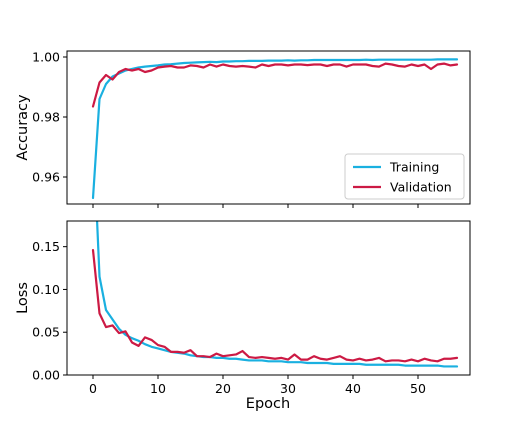  Describe the element at coordinates (46, 246) in the screenshot. I see `loss-y-tick-label: 0.15` at that location.